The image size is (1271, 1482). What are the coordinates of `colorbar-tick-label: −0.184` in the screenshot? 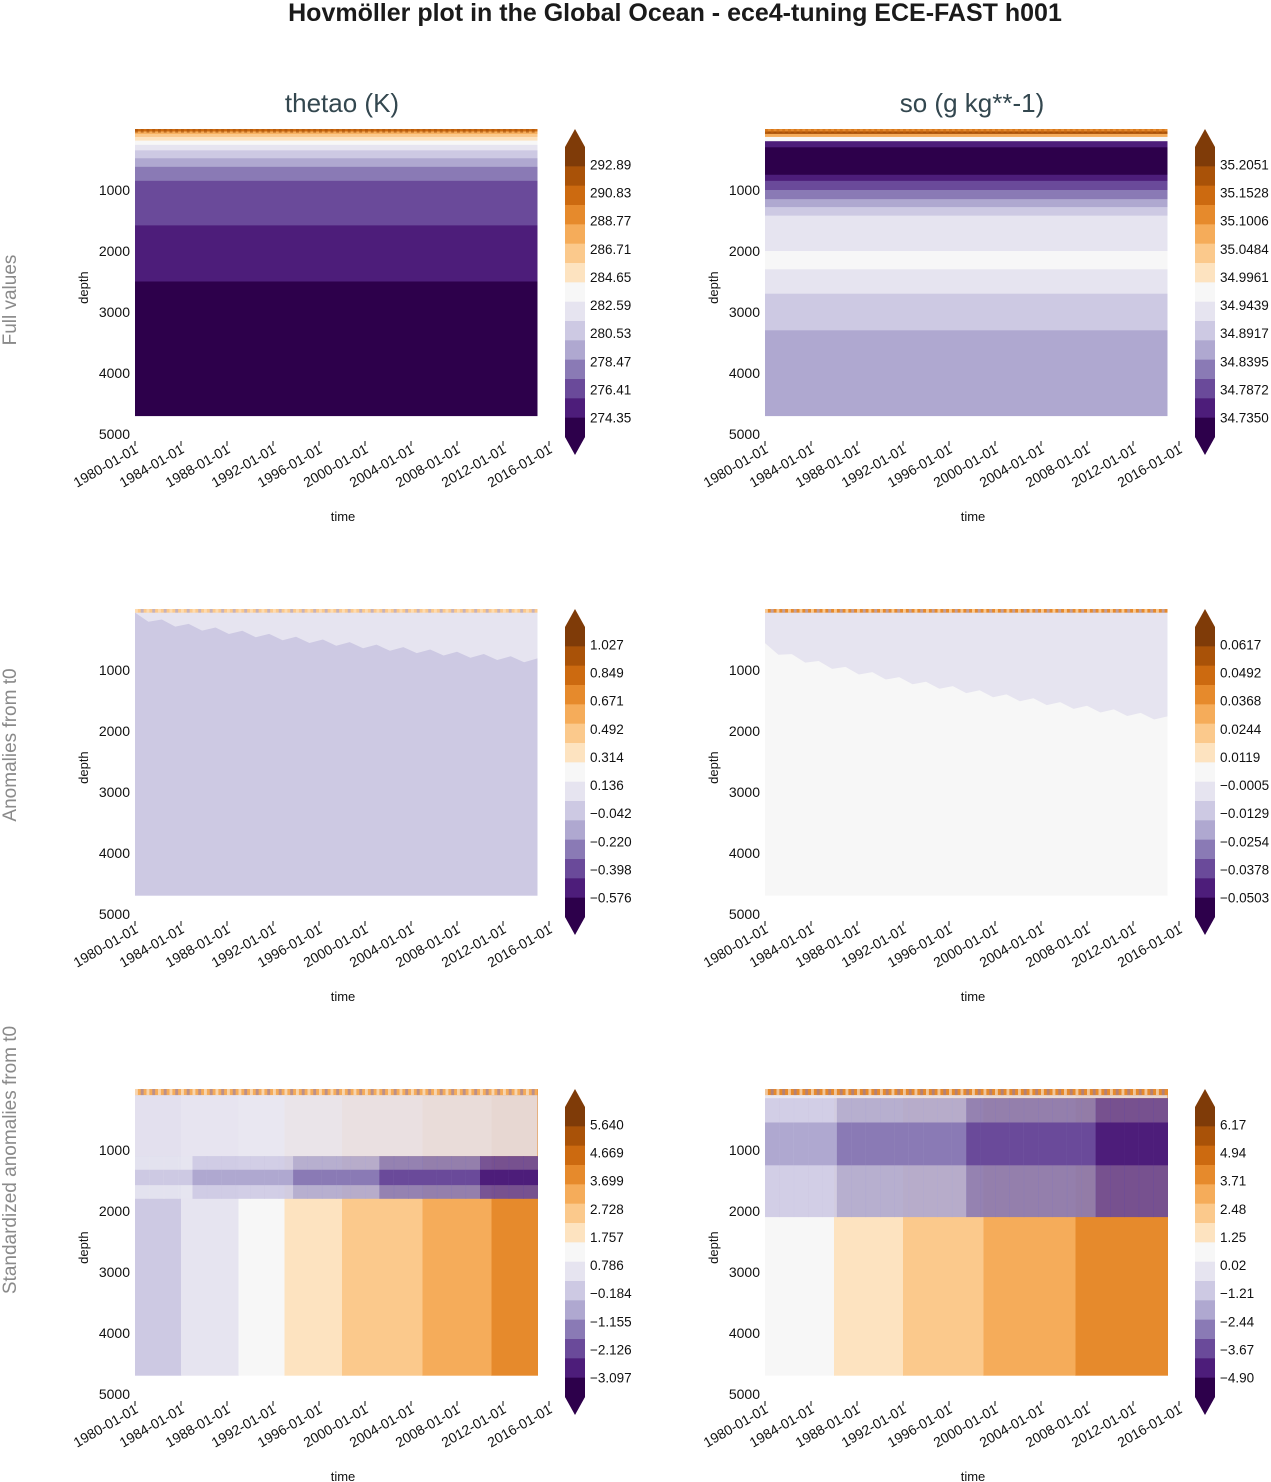 It's located at (611, 1293).